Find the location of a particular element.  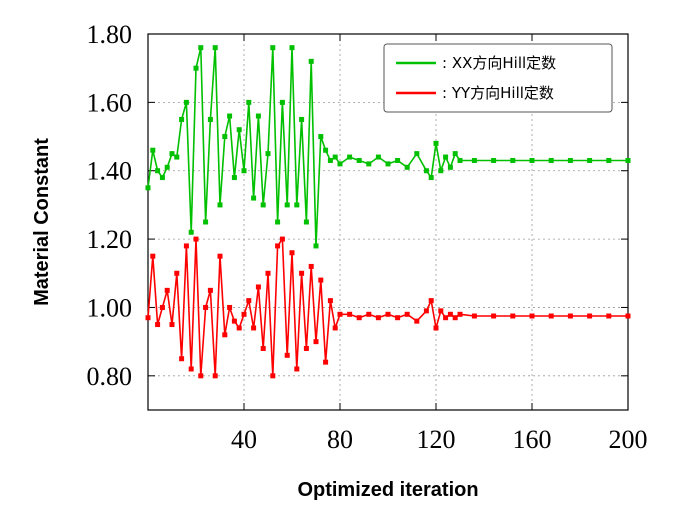

legend: : XX方向Hill定数 : YY方向Hill定数 is located at coordinates (498, 78).